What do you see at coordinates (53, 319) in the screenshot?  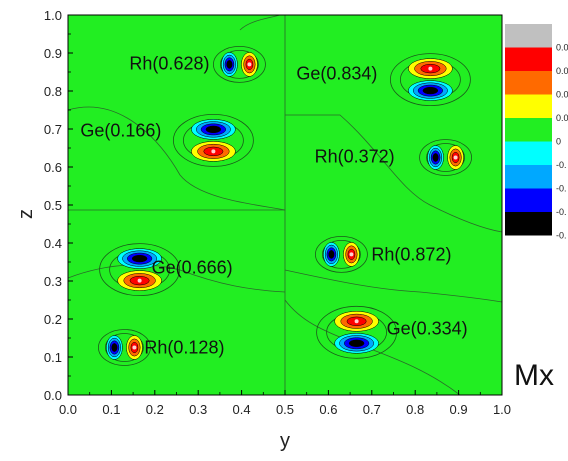 I see `y-tick-label: 0.2` at bounding box center [53, 319].